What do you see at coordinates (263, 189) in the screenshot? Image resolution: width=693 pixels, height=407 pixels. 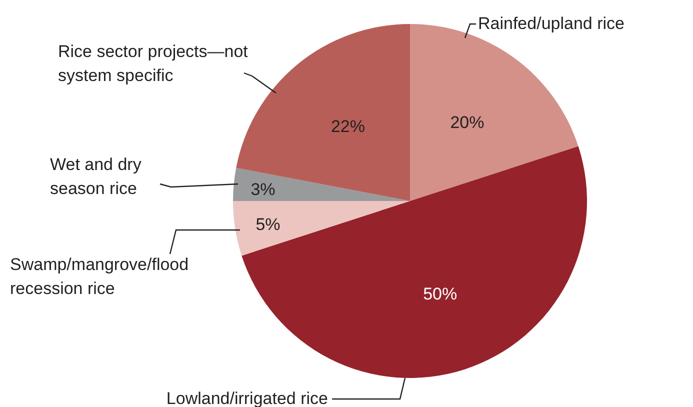 I see `data-label: 3%` at bounding box center [263, 189].